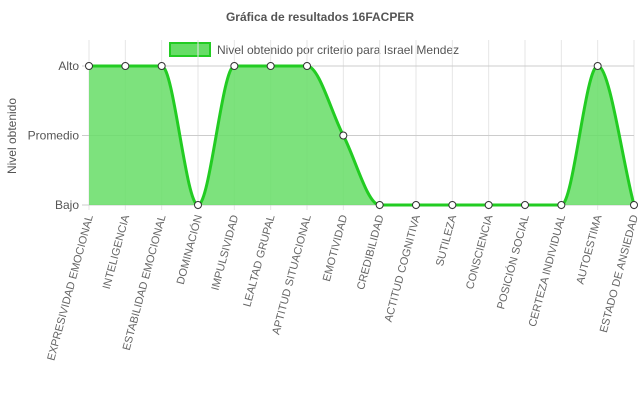 The width and height of the screenshot is (639, 416). I want to click on x-tick-label: AUTOESTIMA, so click(590, 249).